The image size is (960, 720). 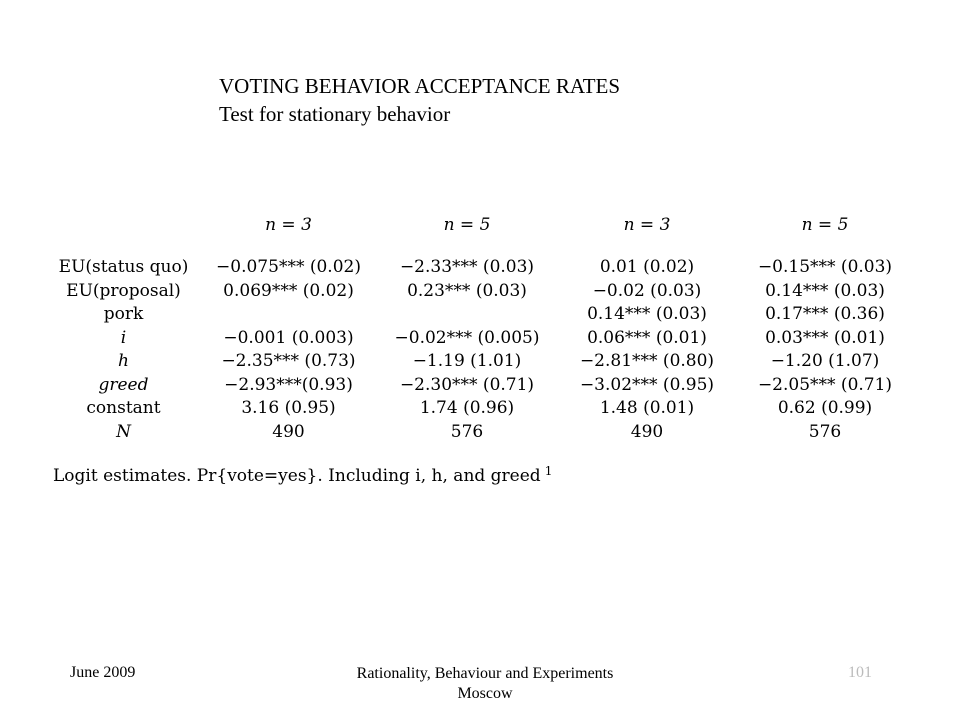 What do you see at coordinates (103, 672) in the screenshot?
I see `footer-date: June 2009` at bounding box center [103, 672].